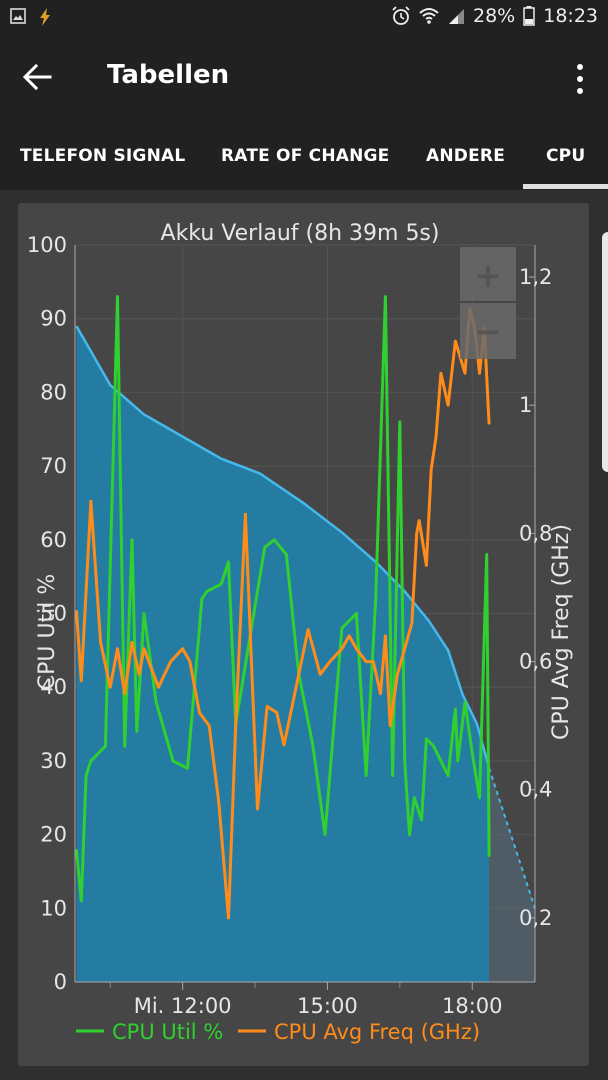 This screenshot has height=1080, width=608. What do you see at coordinates (535, 277) in the screenshot?
I see `y-right-tick-label: 1,2` at bounding box center [535, 277].